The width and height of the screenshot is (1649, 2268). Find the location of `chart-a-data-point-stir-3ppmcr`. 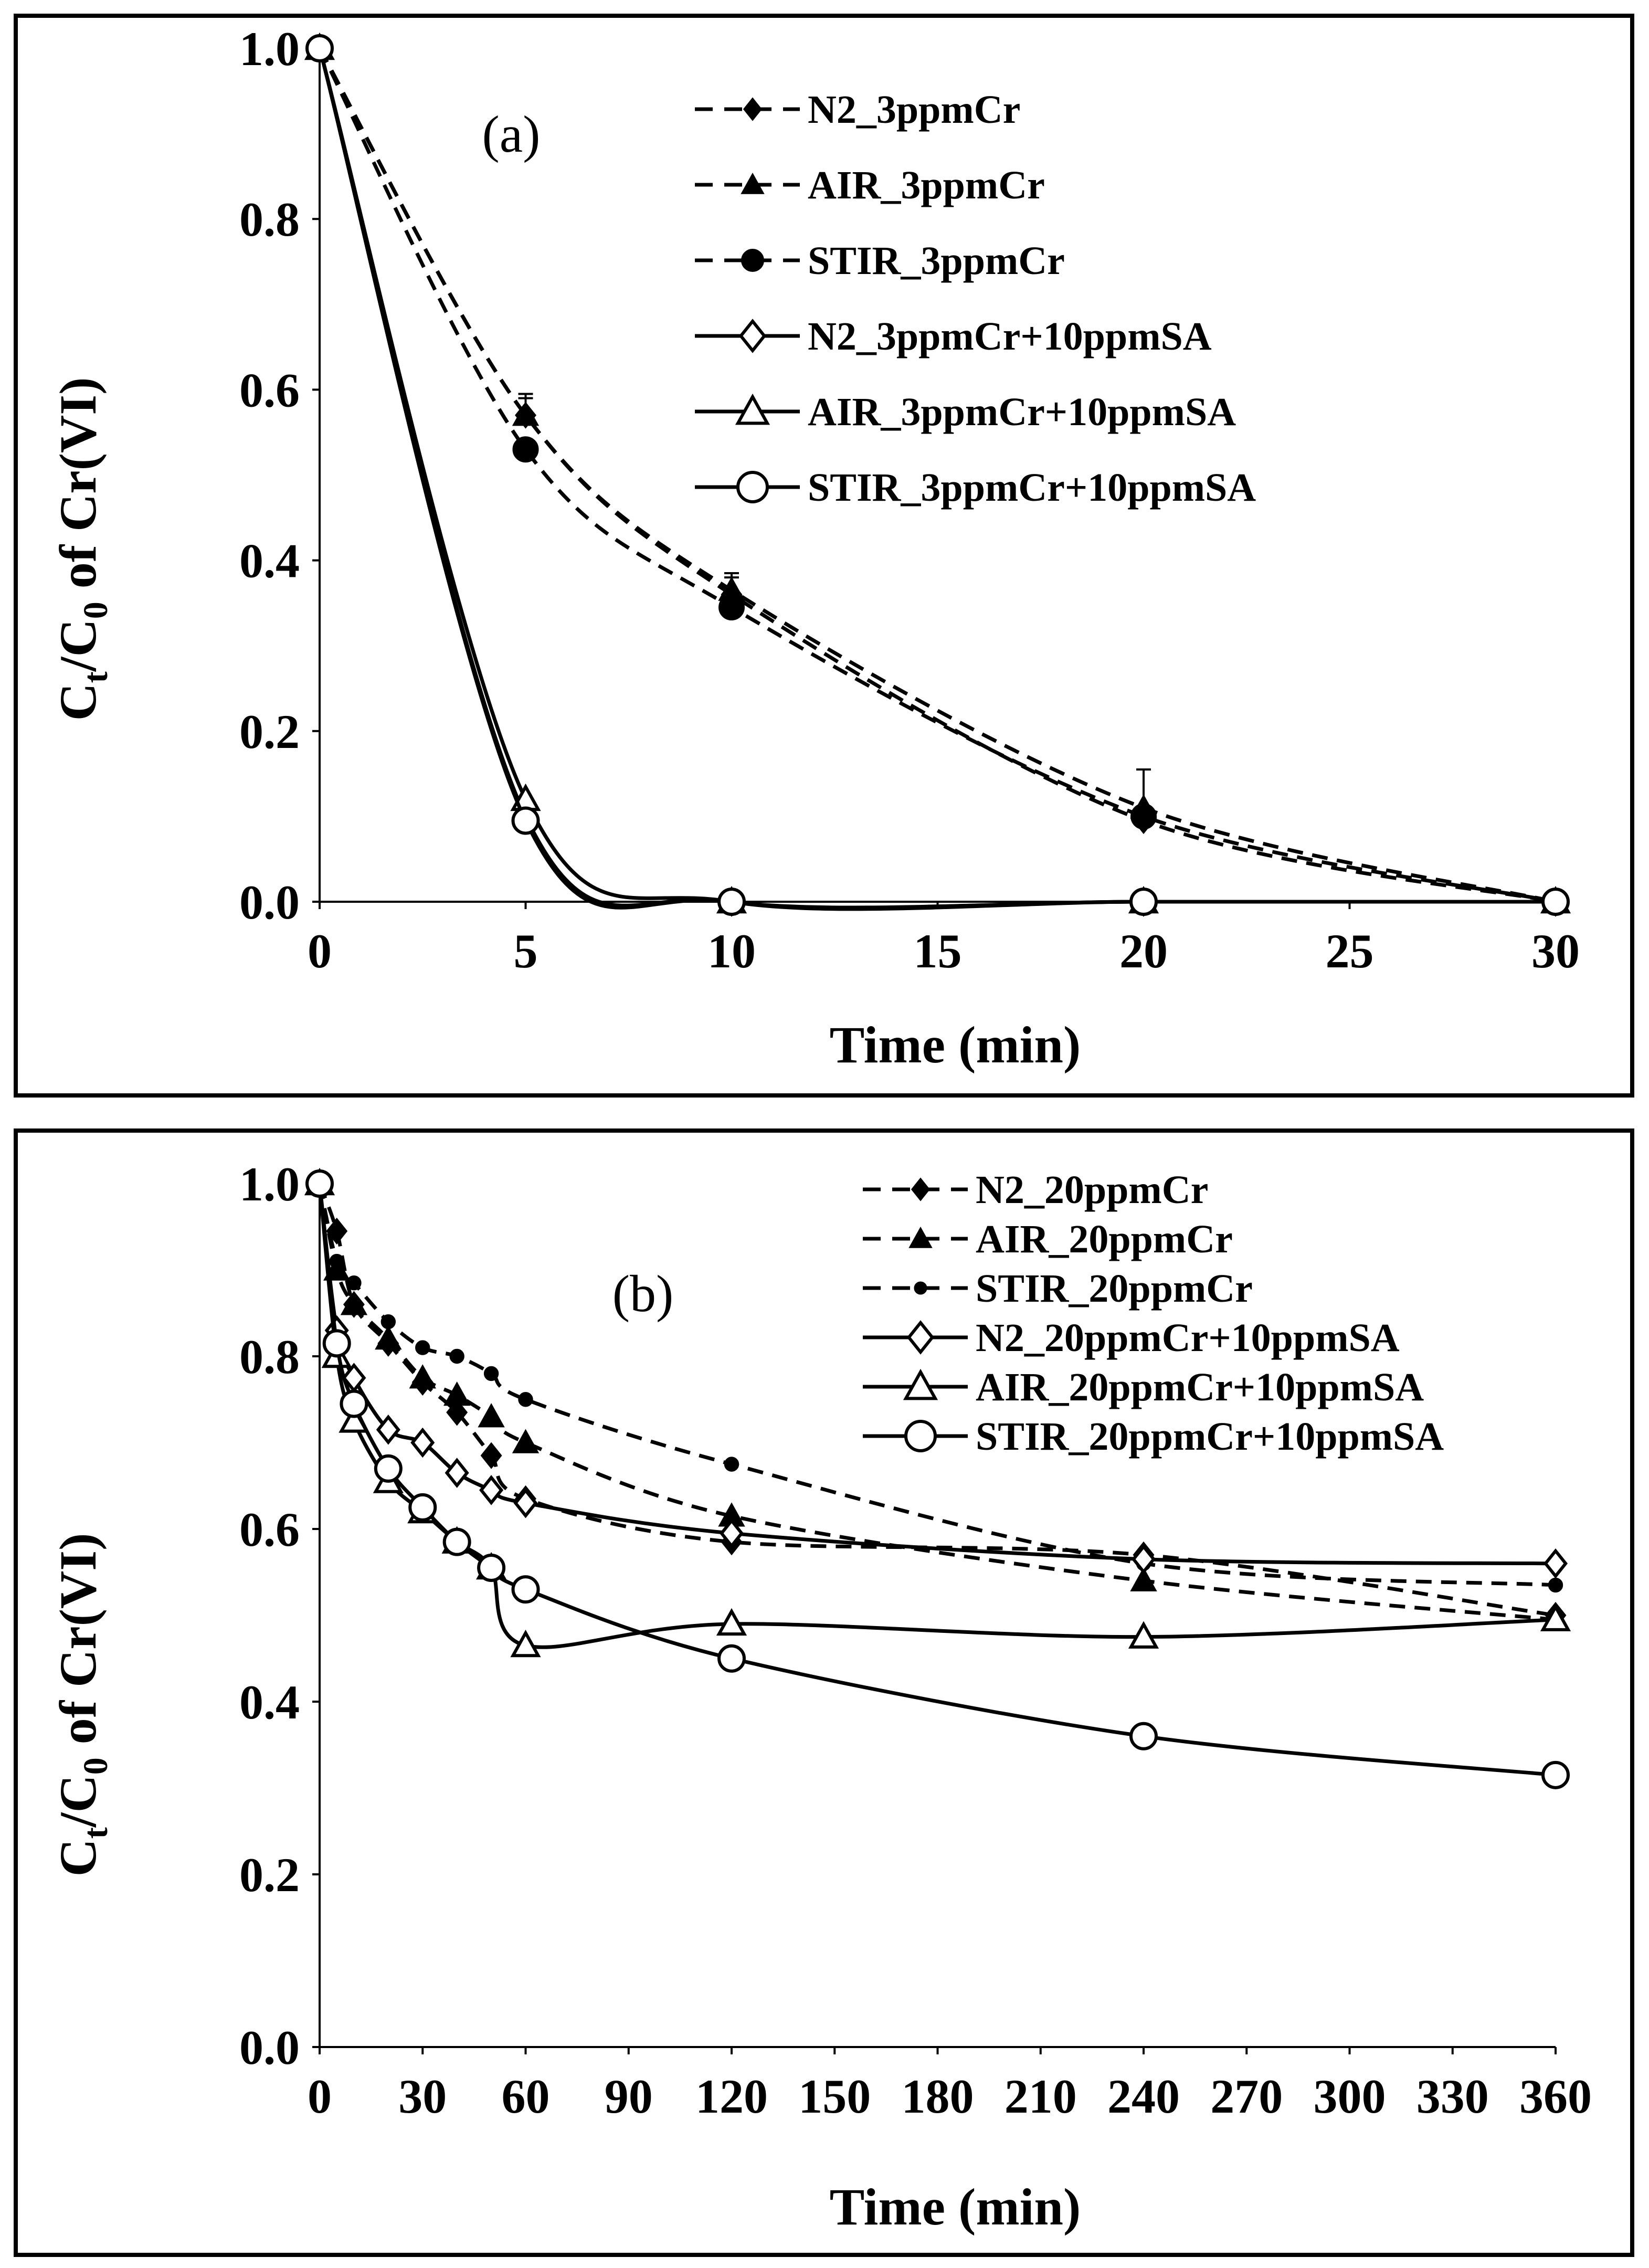

chart-a-data-point-stir-3ppmcr is located at coordinates (1143, 817).